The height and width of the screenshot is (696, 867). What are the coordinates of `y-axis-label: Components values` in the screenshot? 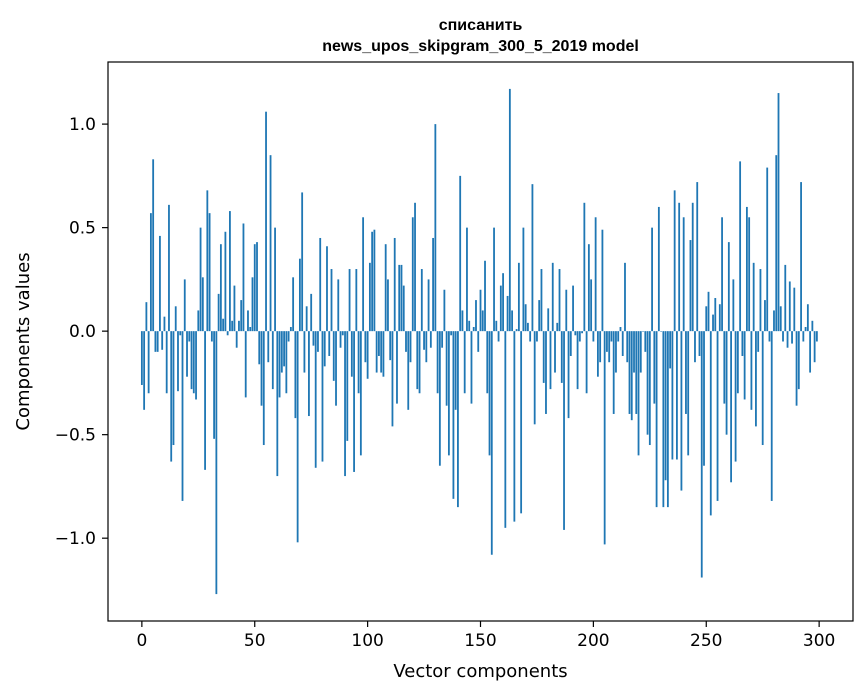 It's located at (23, 341).